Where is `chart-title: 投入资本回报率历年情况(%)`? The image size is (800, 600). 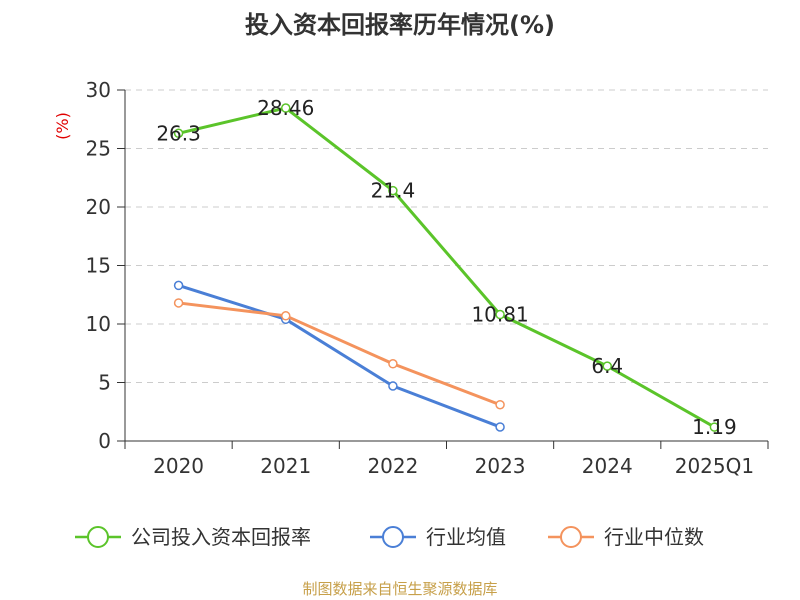
chart-title: 投入资本回报率历年情况(%) is located at coordinates (400, 25).